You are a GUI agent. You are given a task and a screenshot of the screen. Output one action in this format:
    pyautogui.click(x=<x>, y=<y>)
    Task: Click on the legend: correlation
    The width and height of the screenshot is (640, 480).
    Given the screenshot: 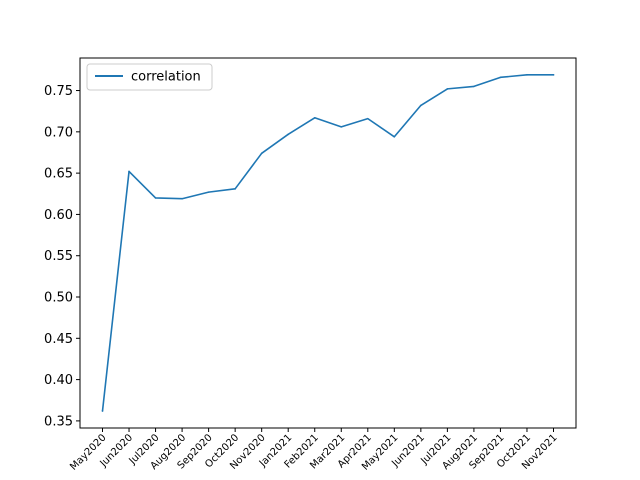 What is the action you would take?
    pyautogui.click(x=149, y=77)
    